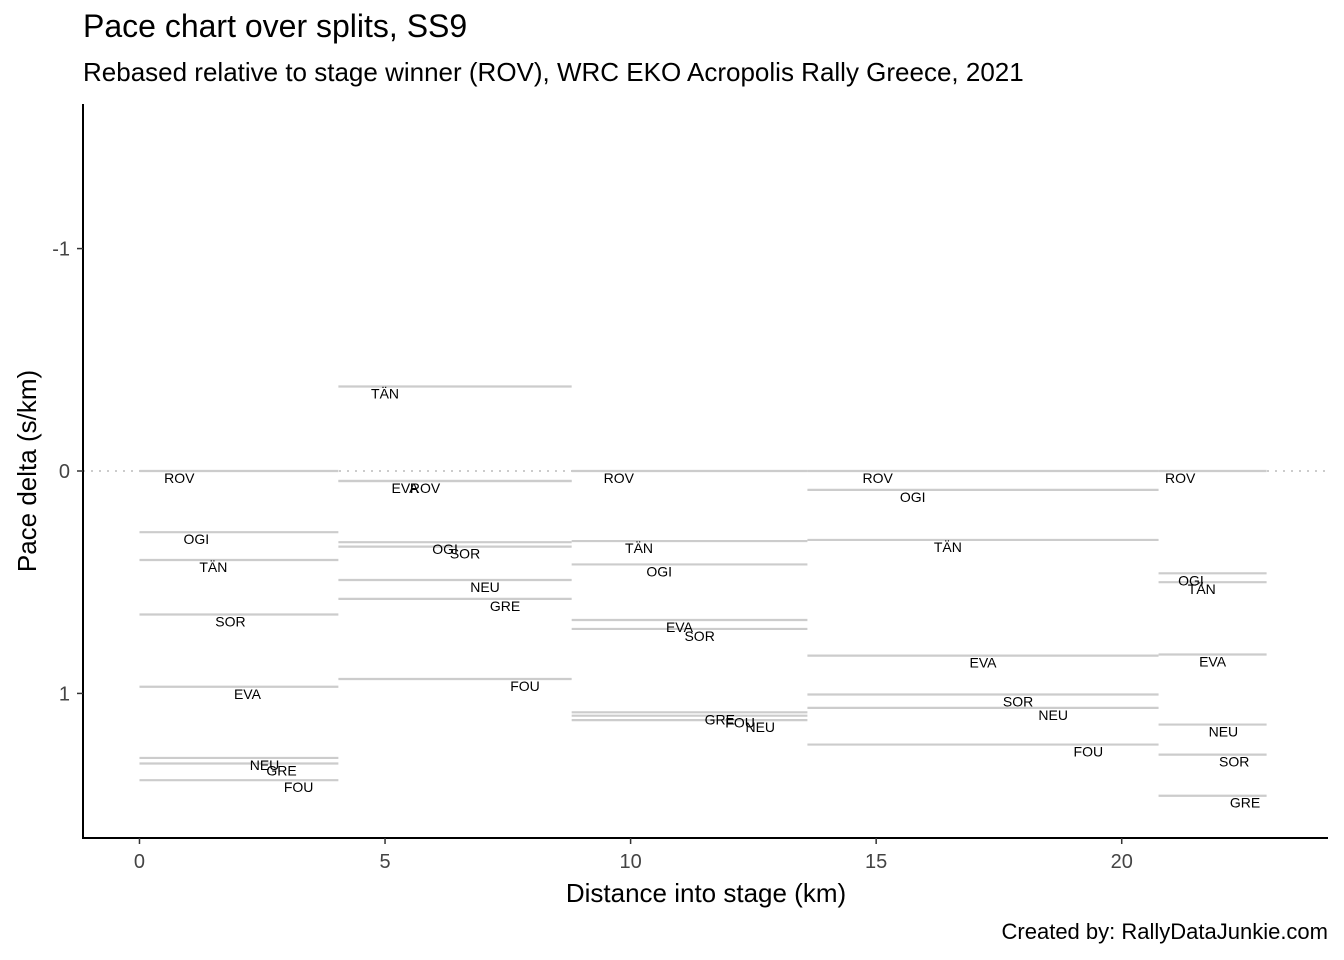  What do you see at coordinates (64, 694) in the screenshot?
I see `y-tick-label: 1` at bounding box center [64, 694].